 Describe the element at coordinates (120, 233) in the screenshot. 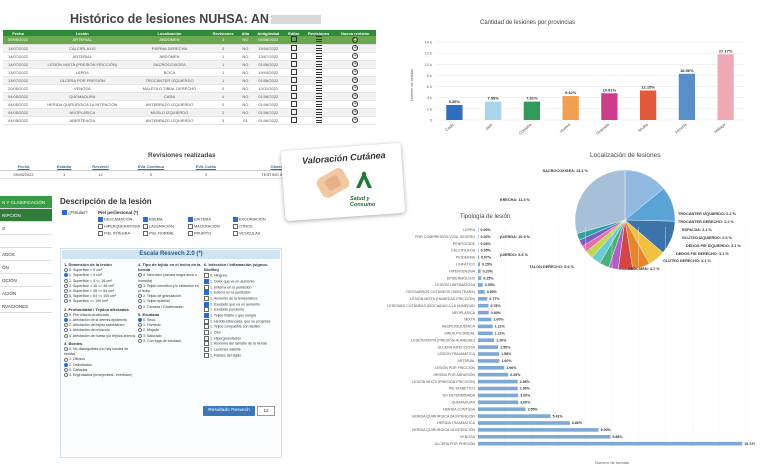

I see `piel-option: PIEL INTEGRA` at that location.